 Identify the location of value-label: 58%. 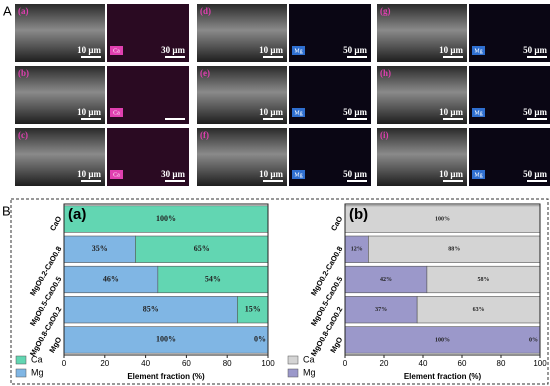
(483, 280).